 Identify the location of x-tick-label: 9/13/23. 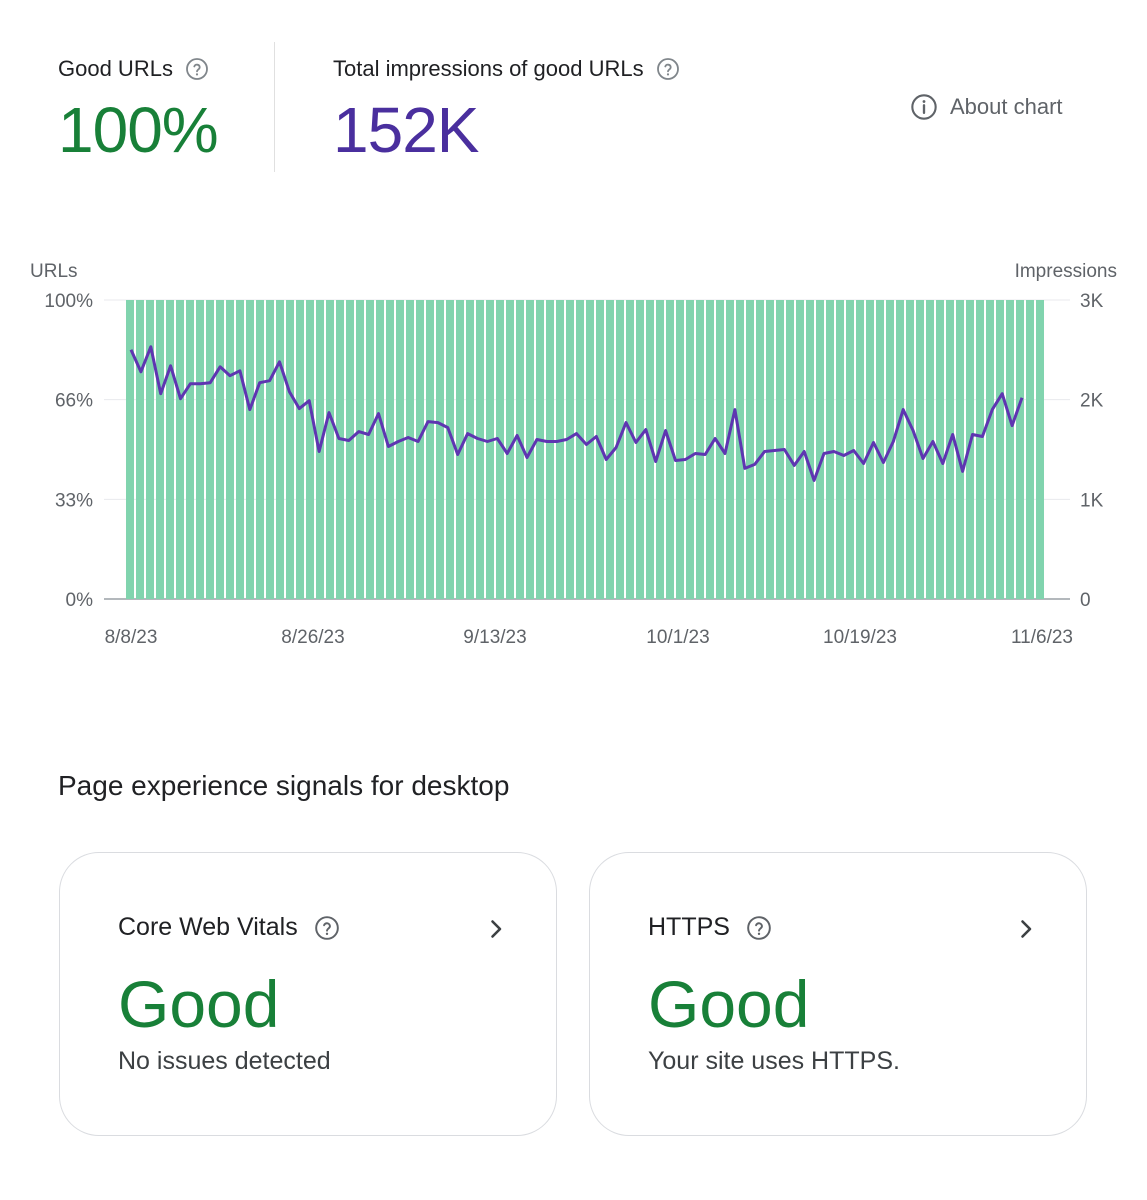
(494, 637).